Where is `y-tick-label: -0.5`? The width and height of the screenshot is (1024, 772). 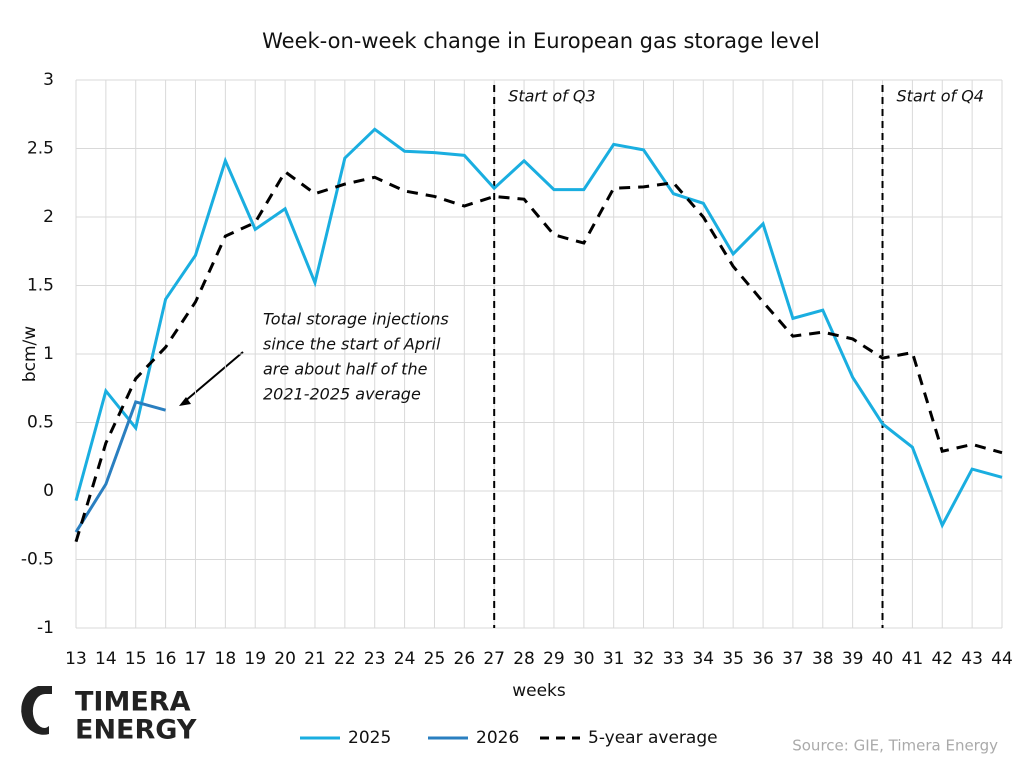 y-tick-label: -0.5 is located at coordinates (37, 560).